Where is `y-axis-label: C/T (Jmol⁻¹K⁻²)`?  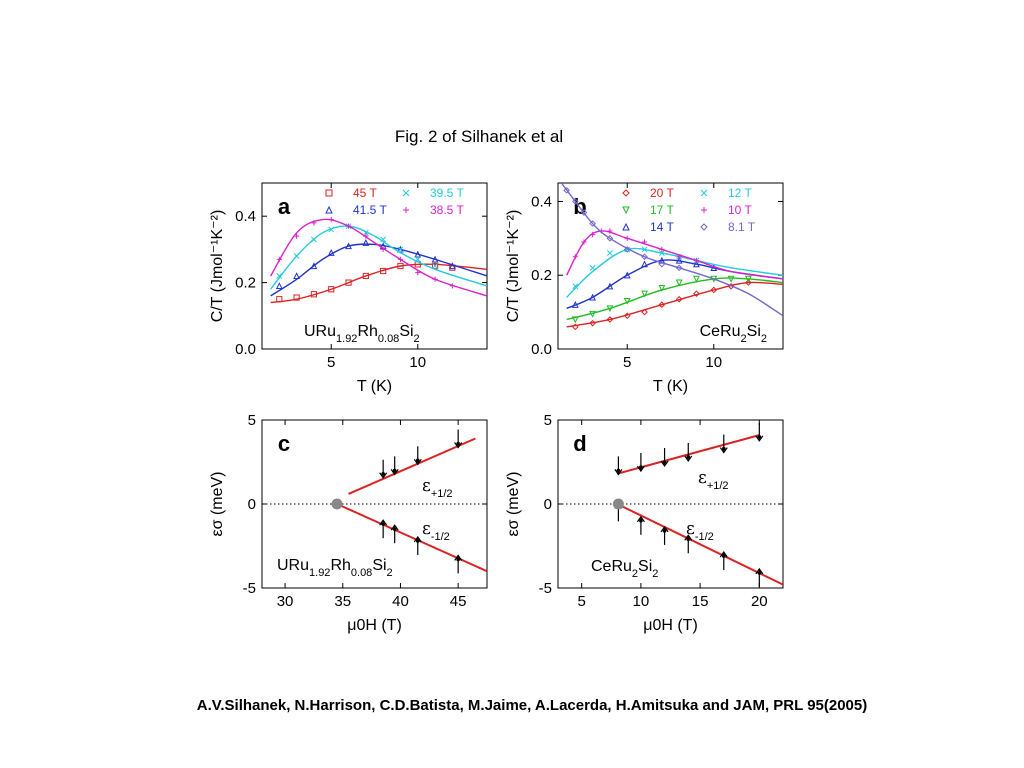
y-axis-label: C/T (Jmol⁻¹K⁻²) is located at coordinates (217, 266).